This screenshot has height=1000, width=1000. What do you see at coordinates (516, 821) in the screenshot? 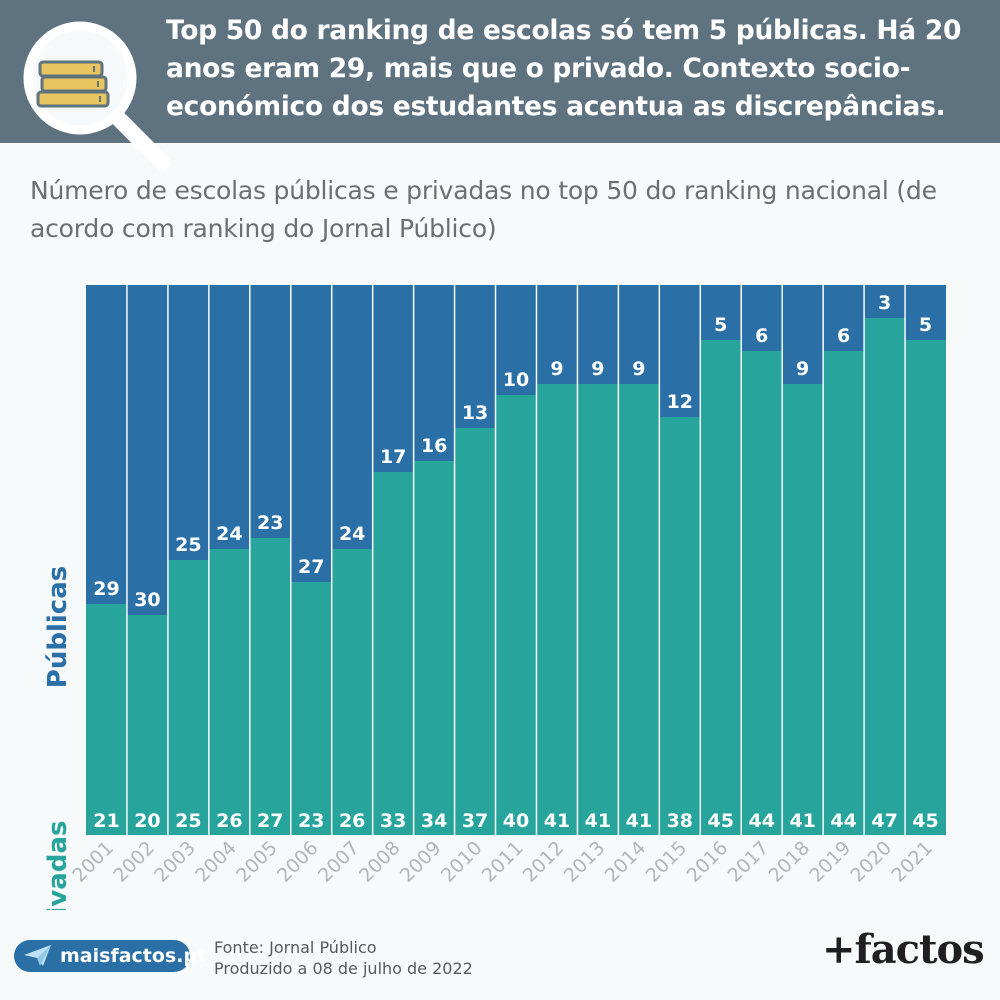
I see `data-label-privadas: 40` at bounding box center [516, 821].